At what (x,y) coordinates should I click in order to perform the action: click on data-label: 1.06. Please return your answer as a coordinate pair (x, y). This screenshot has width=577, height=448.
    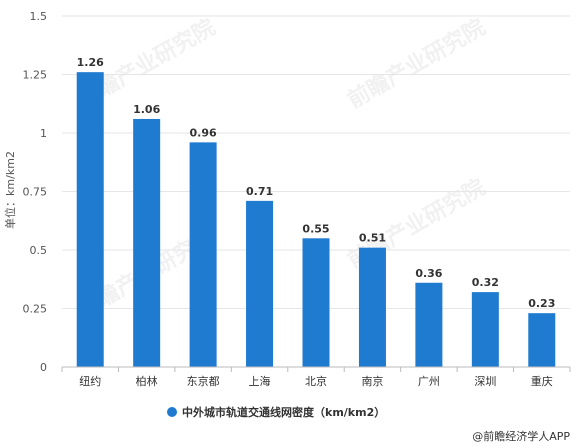
    Looking at the image, I should click on (146, 109).